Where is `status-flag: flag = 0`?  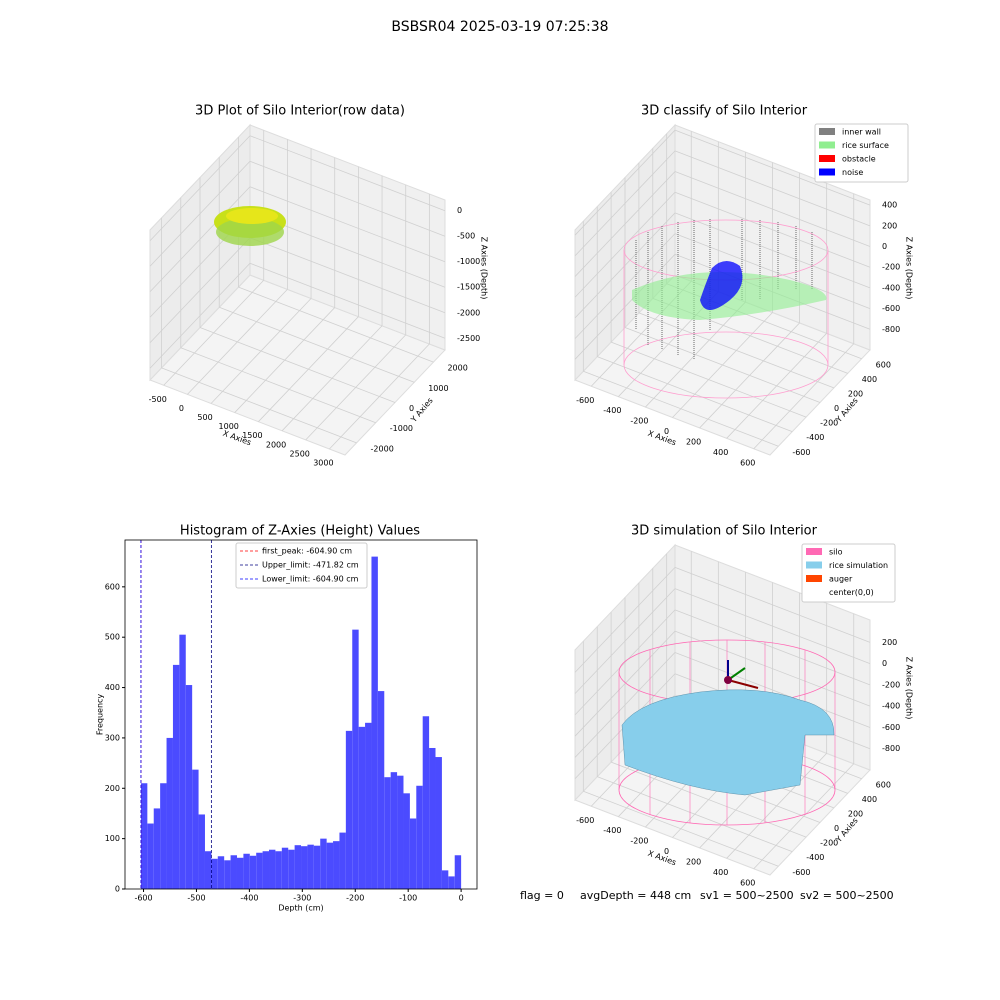 status-flag: flag = 0 is located at coordinates (542, 895).